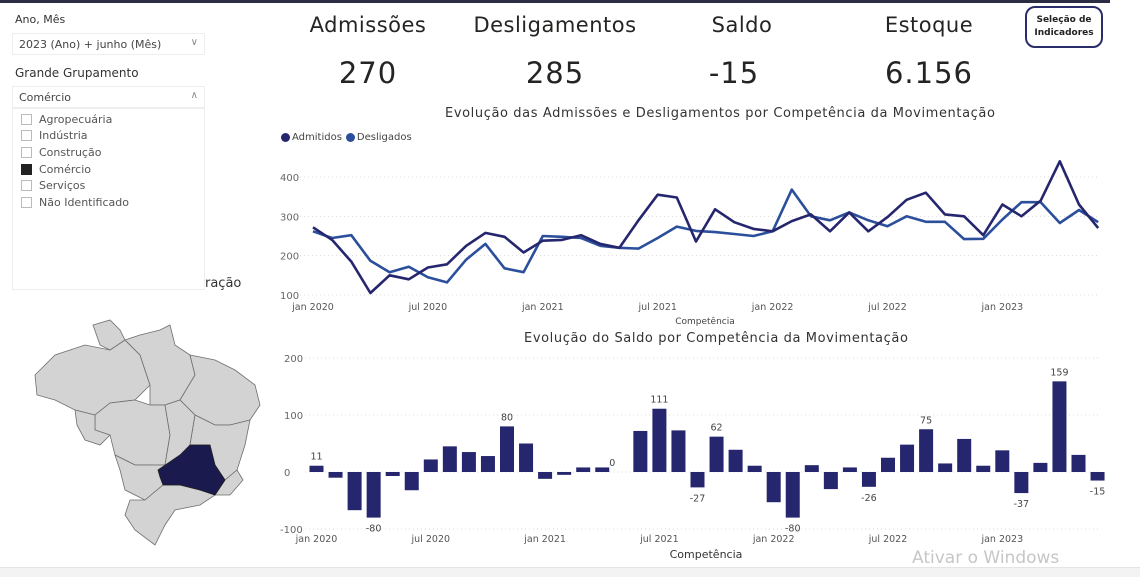  I want to click on group-option-label: Comércio, so click(65, 169).